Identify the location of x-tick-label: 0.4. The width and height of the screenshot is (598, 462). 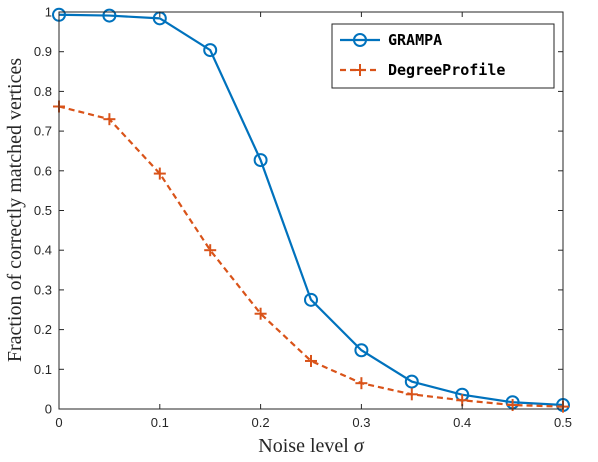
(462, 422).